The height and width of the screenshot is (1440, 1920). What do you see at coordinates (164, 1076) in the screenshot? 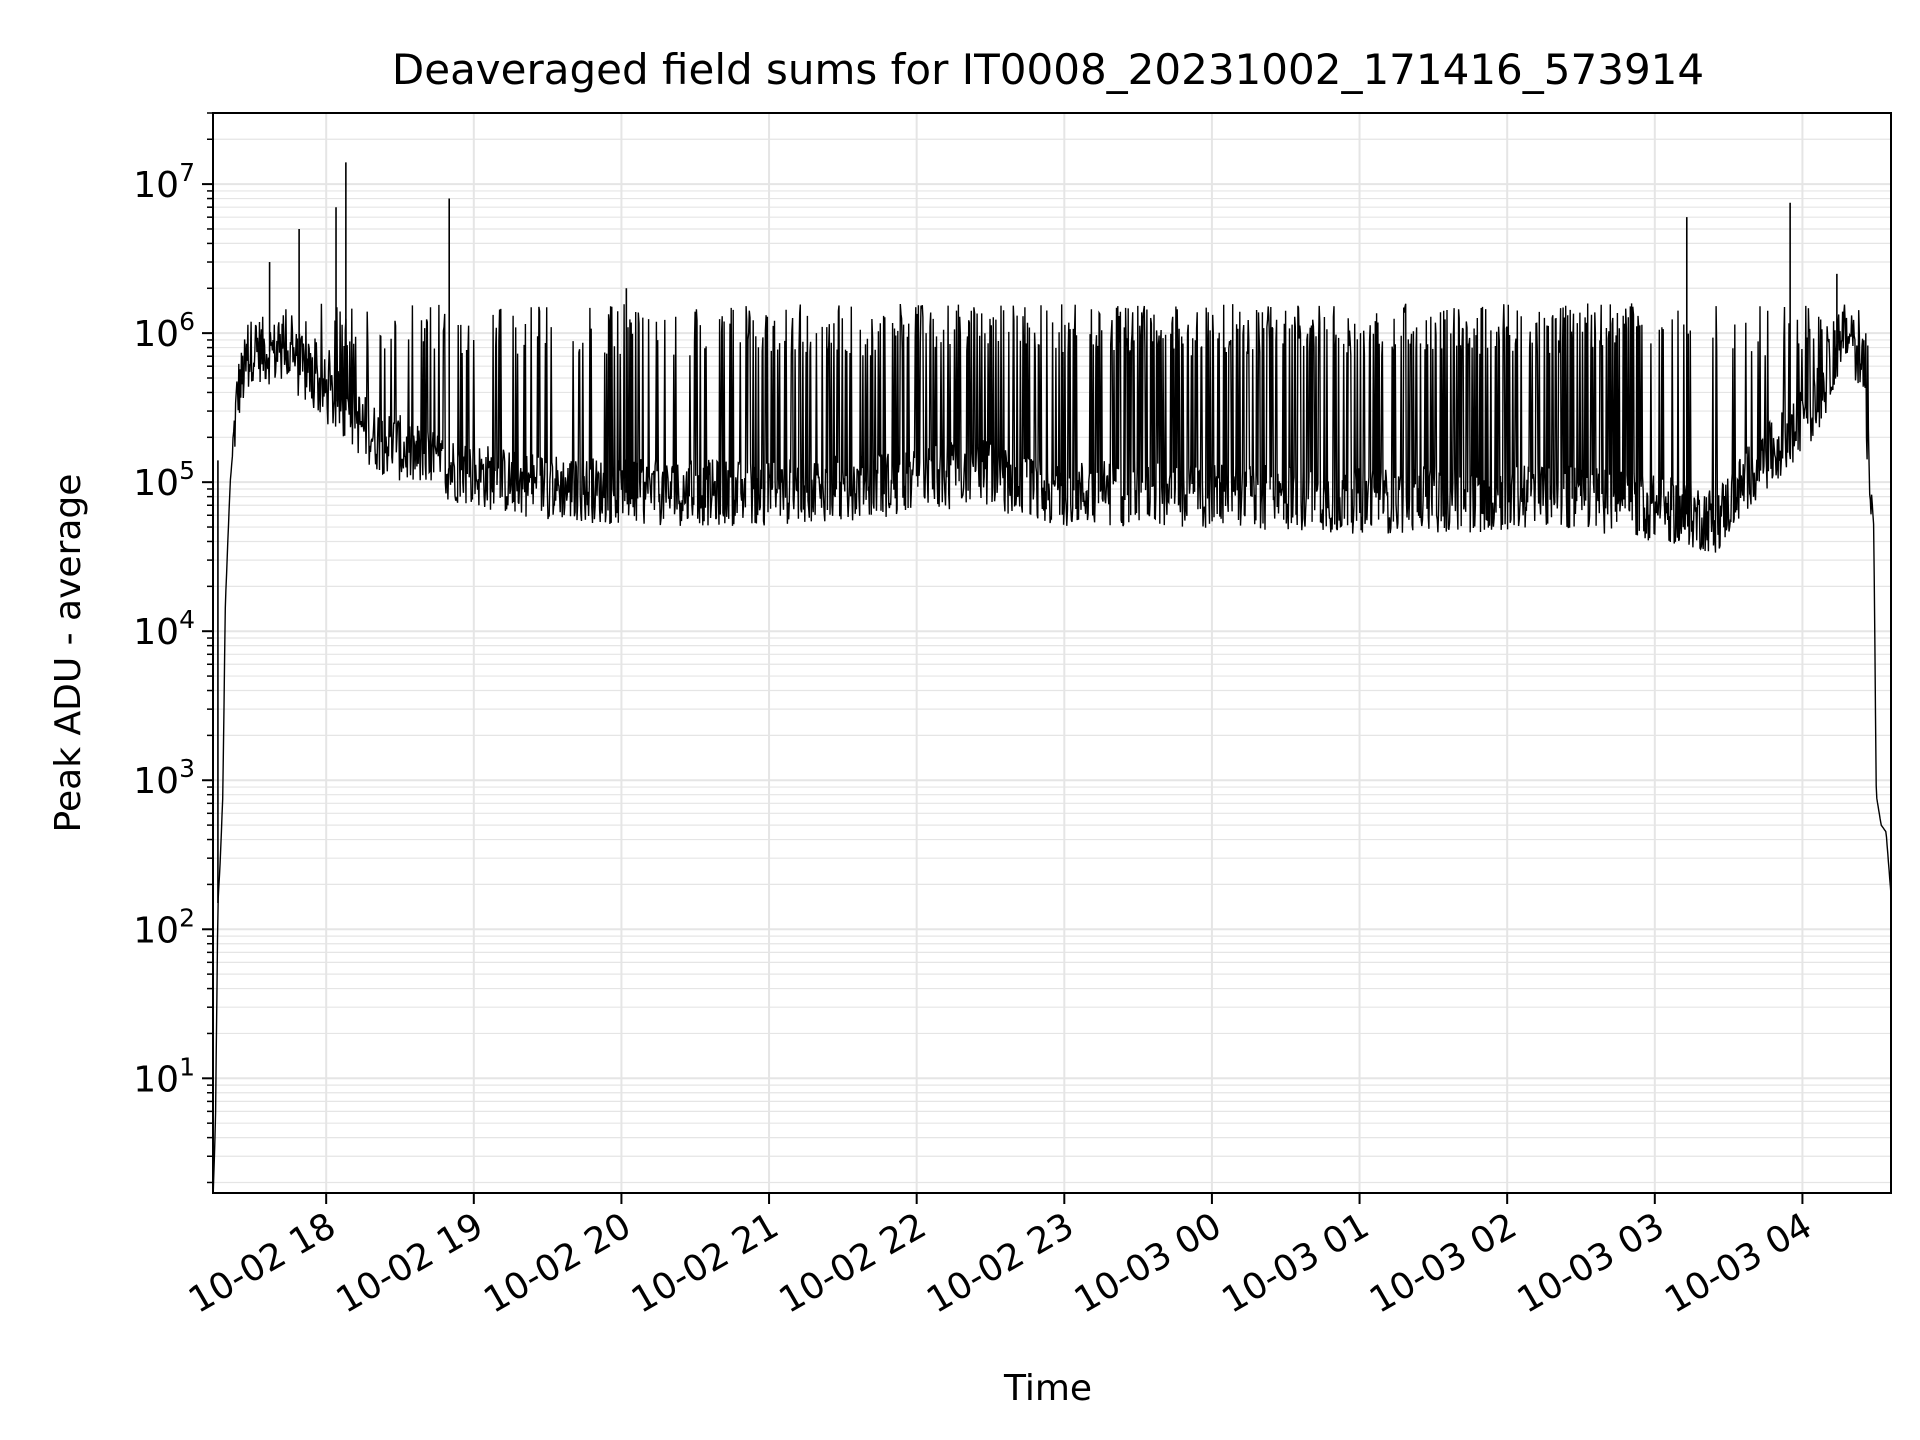
I see `y-tick-label: 10¹` at bounding box center [164, 1076].